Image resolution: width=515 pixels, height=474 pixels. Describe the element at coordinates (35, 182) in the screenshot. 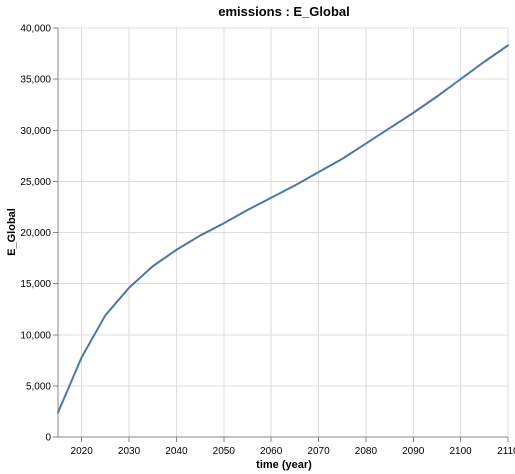

I see `y-tick-label: 25,000` at that location.